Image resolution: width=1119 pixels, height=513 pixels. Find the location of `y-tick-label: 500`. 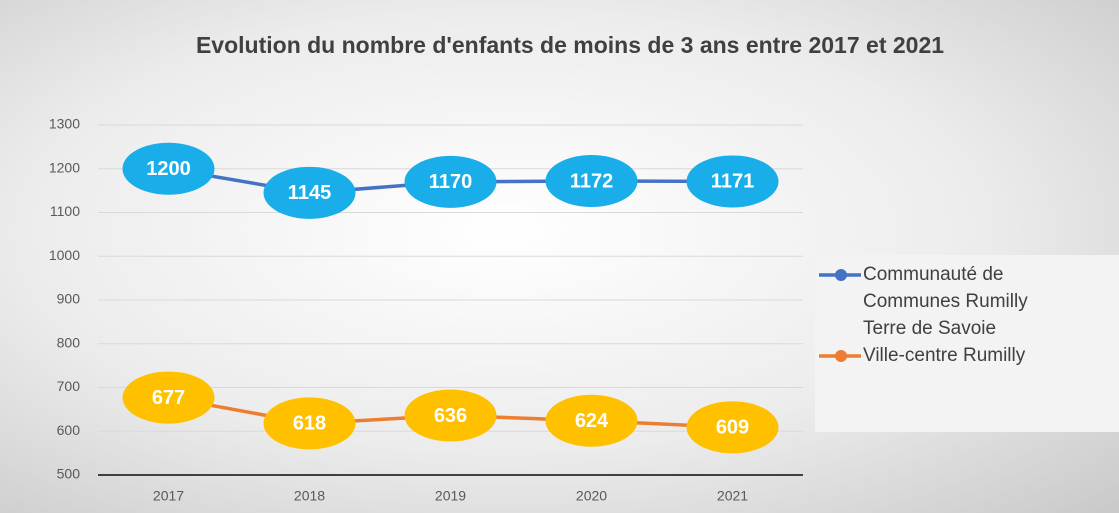

y-tick-label: 500 is located at coordinates (69, 474).